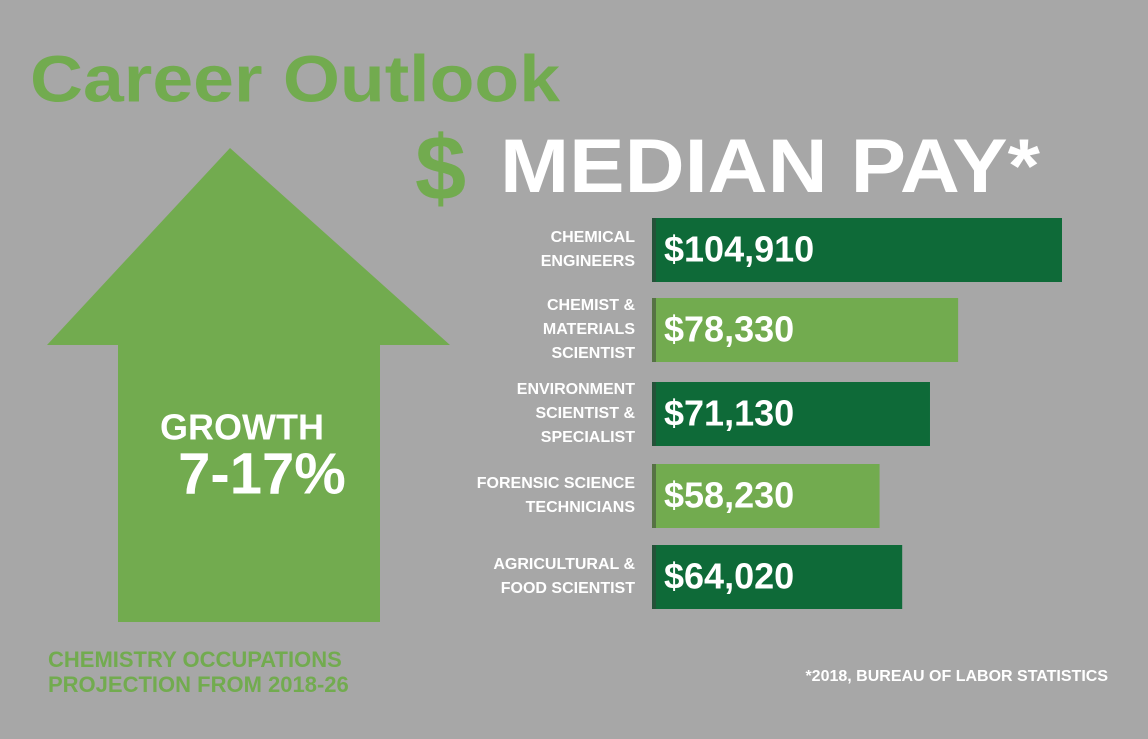 This screenshot has width=1148, height=739. Describe the element at coordinates (770, 166) in the screenshot. I see `subtitle: MEDIAN PAY*` at that location.